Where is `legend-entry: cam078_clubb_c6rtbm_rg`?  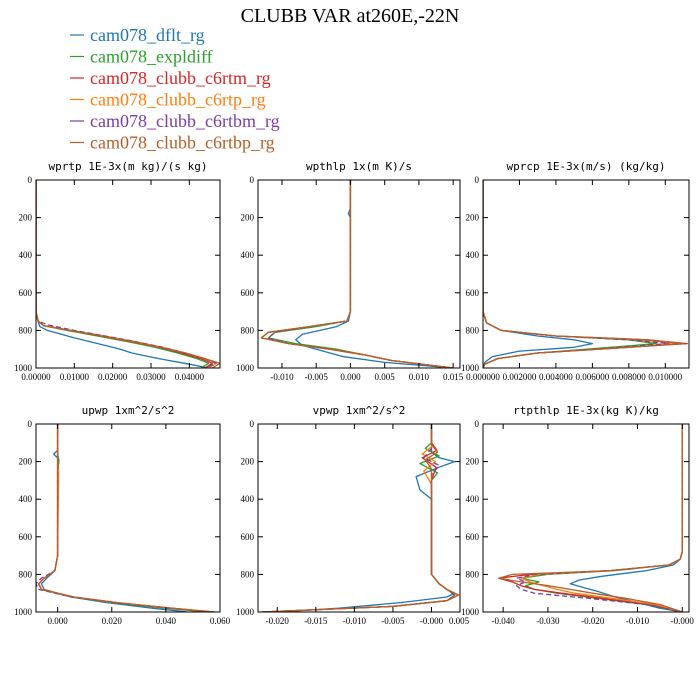 legend-entry: cam078_clubb_c6rtbm_rg is located at coordinates (175, 121).